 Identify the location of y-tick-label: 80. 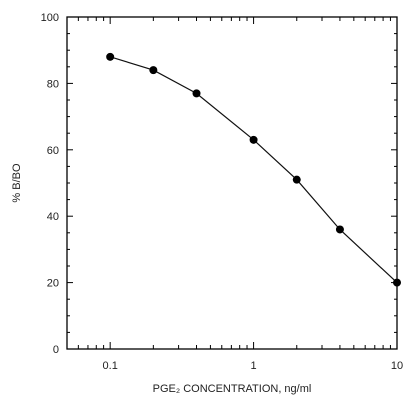
(53, 84).